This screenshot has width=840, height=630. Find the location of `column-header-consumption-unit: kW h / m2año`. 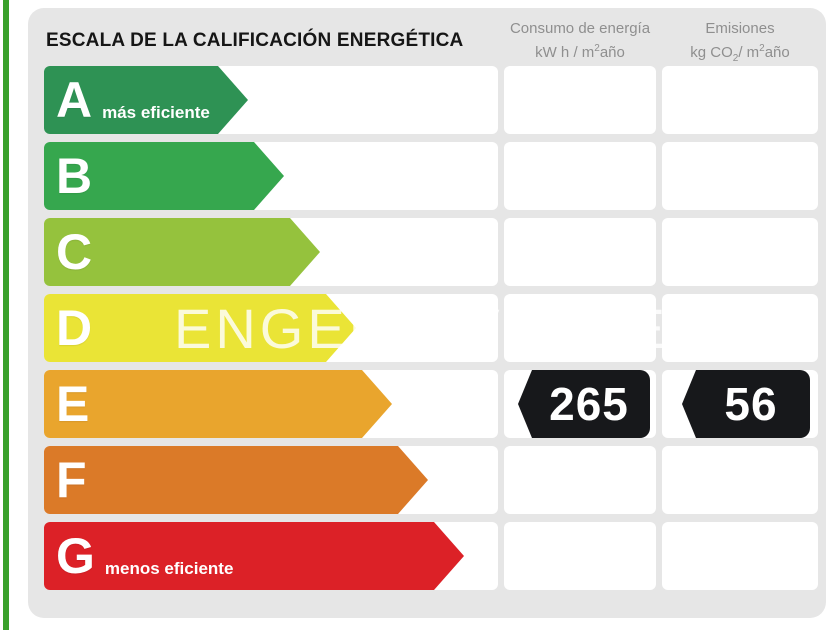

column-header-consumption-unit: kW h / m2año is located at coordinates (580, 52).